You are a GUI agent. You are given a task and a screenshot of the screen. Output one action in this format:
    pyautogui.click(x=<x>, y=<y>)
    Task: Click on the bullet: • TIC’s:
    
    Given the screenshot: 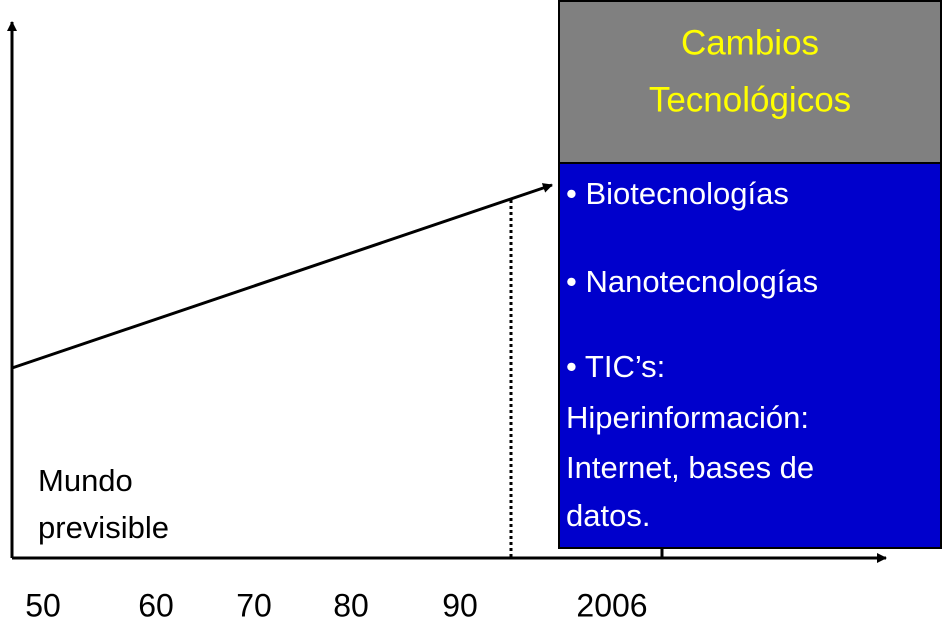 What is the action you would take?
    pyautogui.click(x=615, y=366)
    